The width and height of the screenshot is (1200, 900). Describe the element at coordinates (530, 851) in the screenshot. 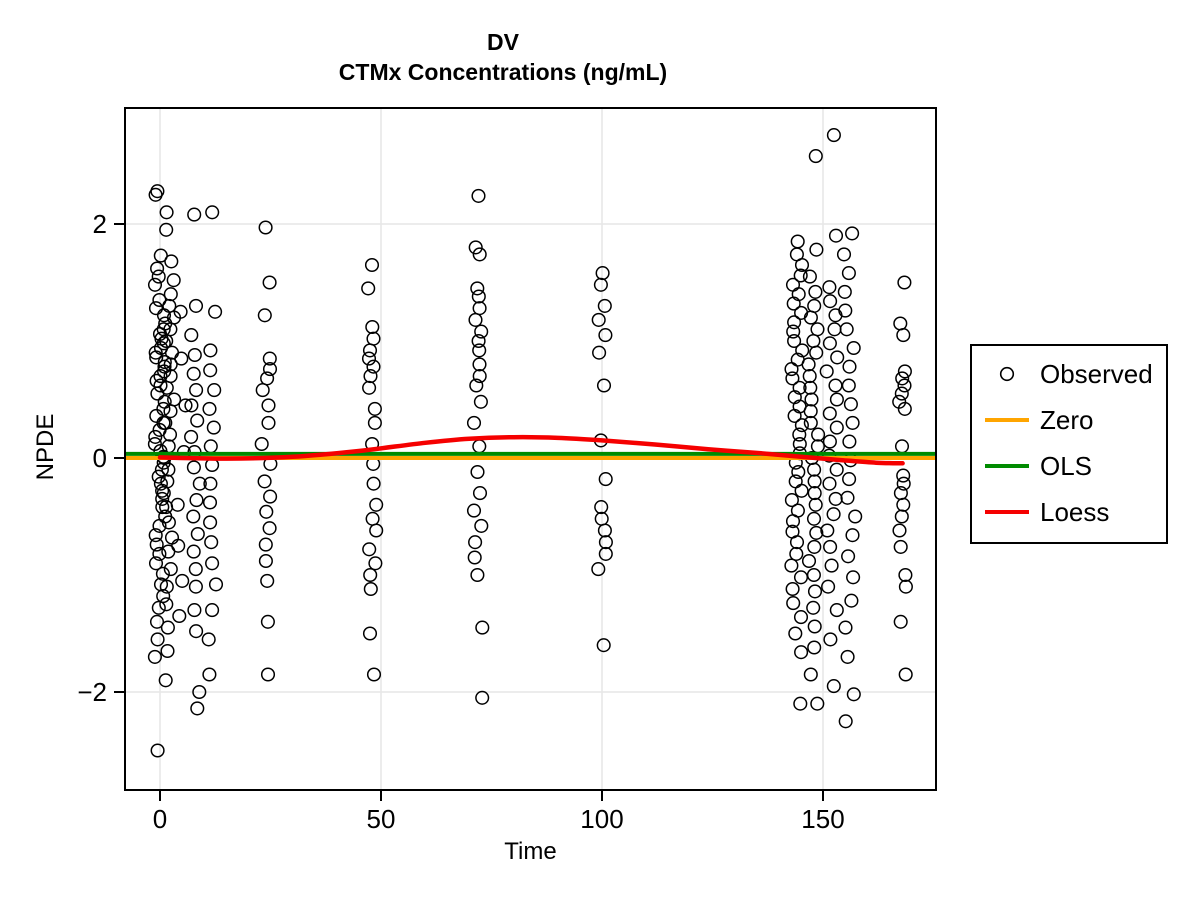

I see `x-axis-label: Time` at that location.